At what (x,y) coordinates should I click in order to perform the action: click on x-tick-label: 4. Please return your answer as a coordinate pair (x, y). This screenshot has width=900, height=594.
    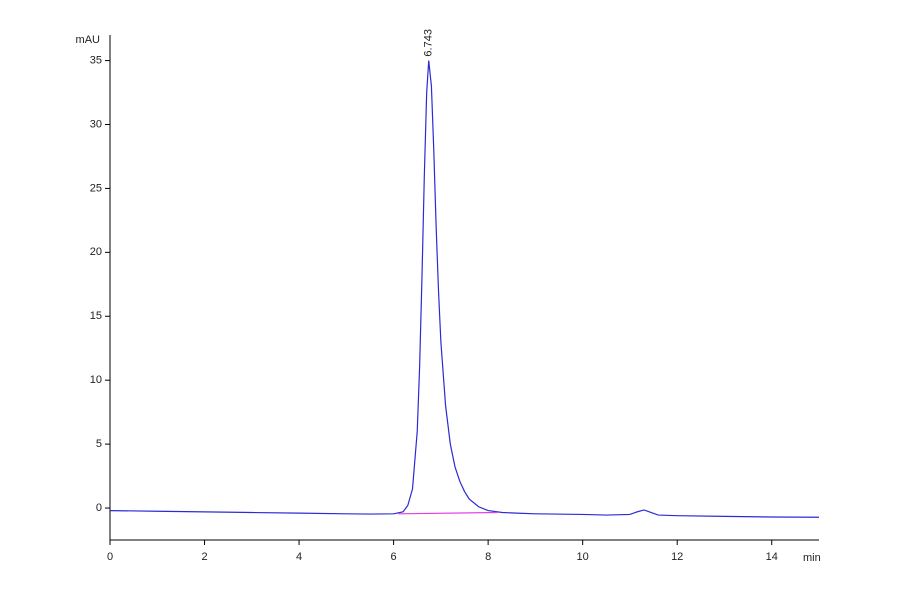
    Looking at the image, I should click on (299, 557).